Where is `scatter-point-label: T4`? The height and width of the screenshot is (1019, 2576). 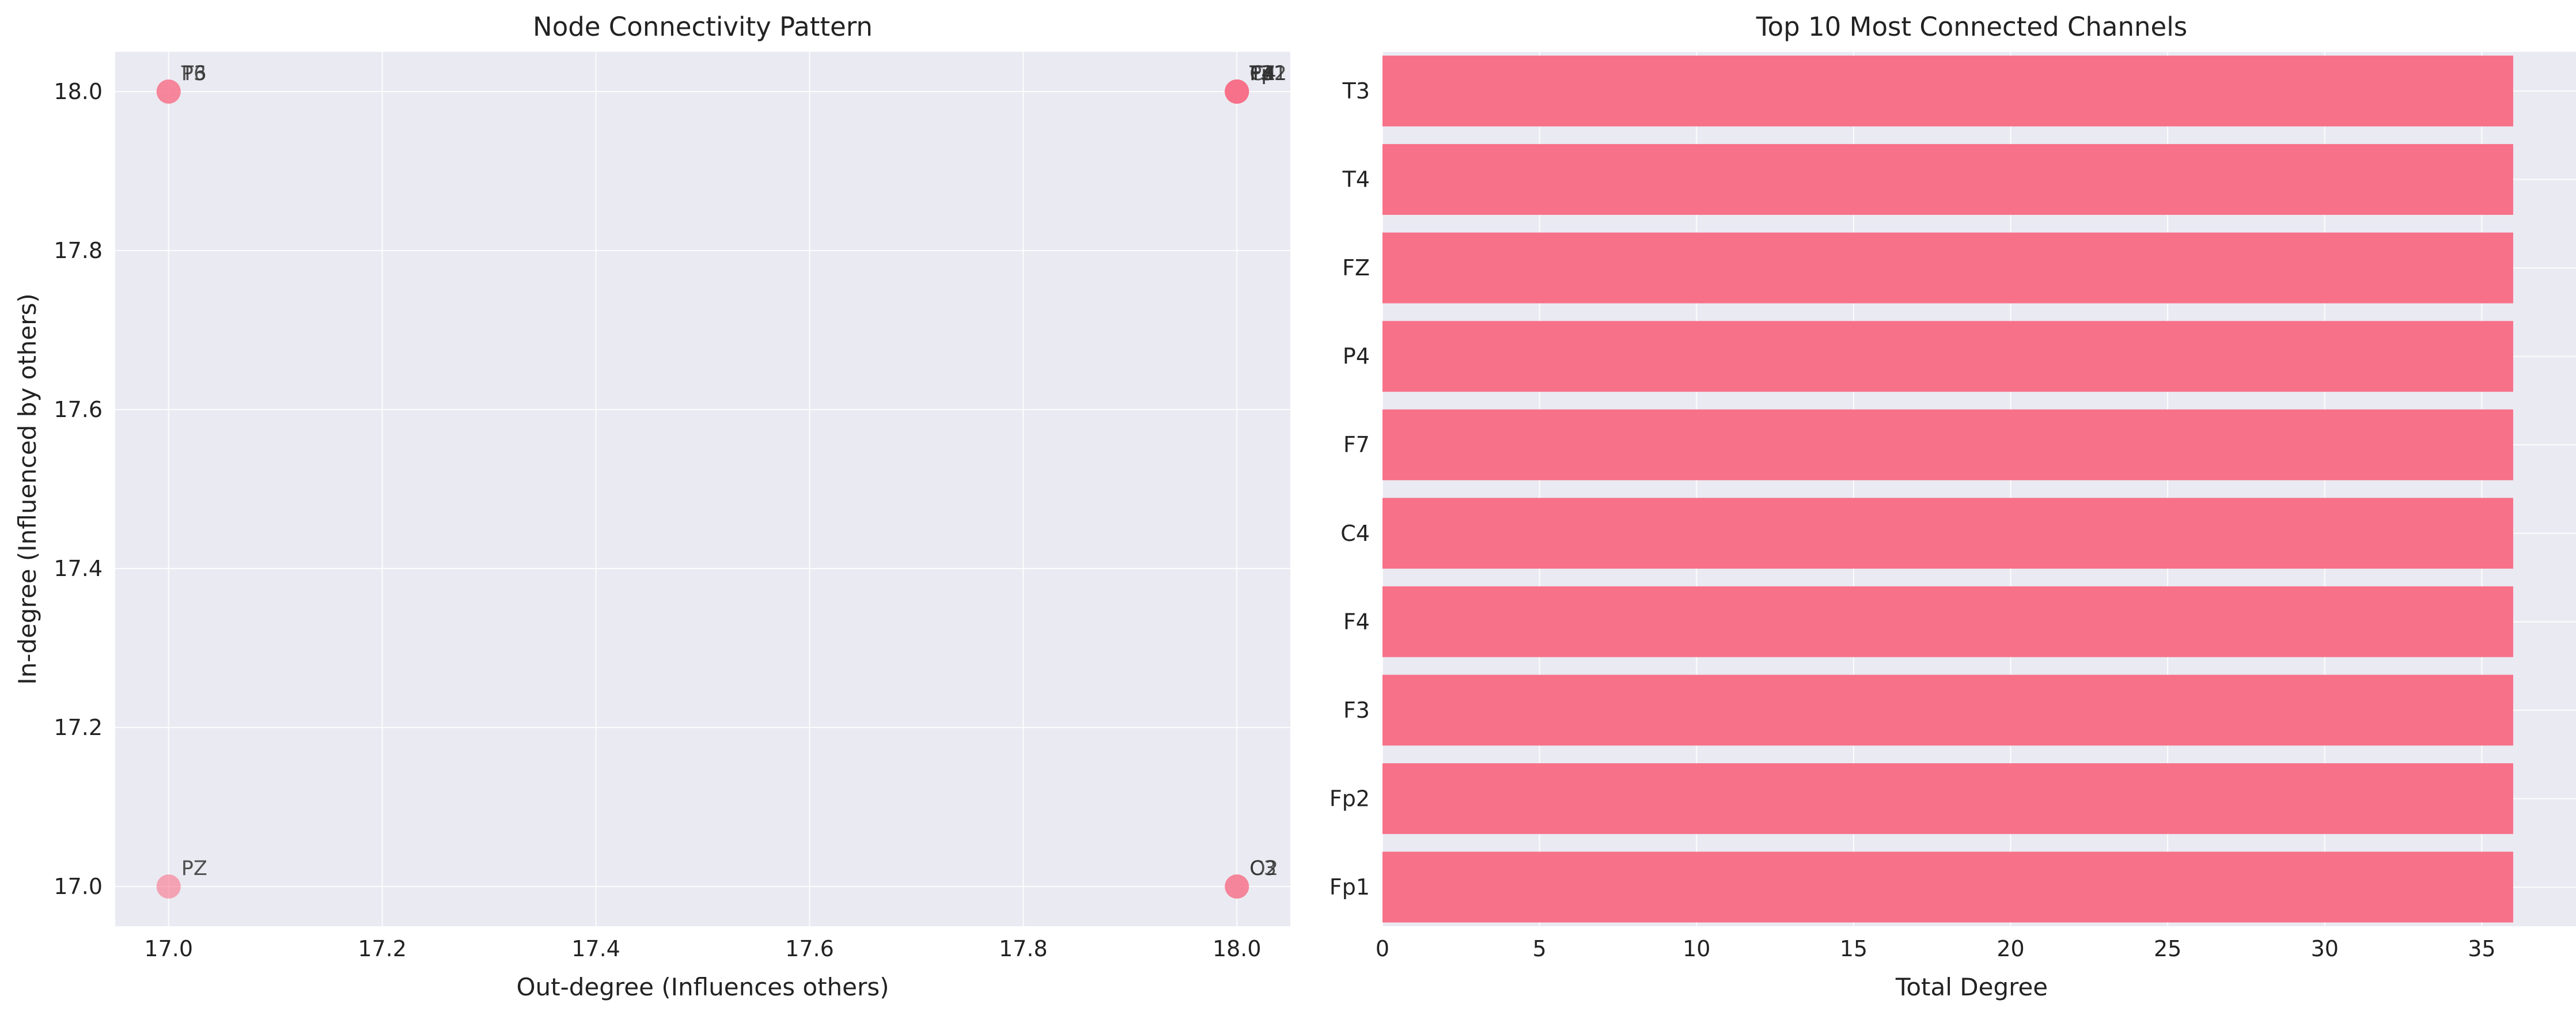 scatter-point-label: T4 is located at coordinates (1262, 73).